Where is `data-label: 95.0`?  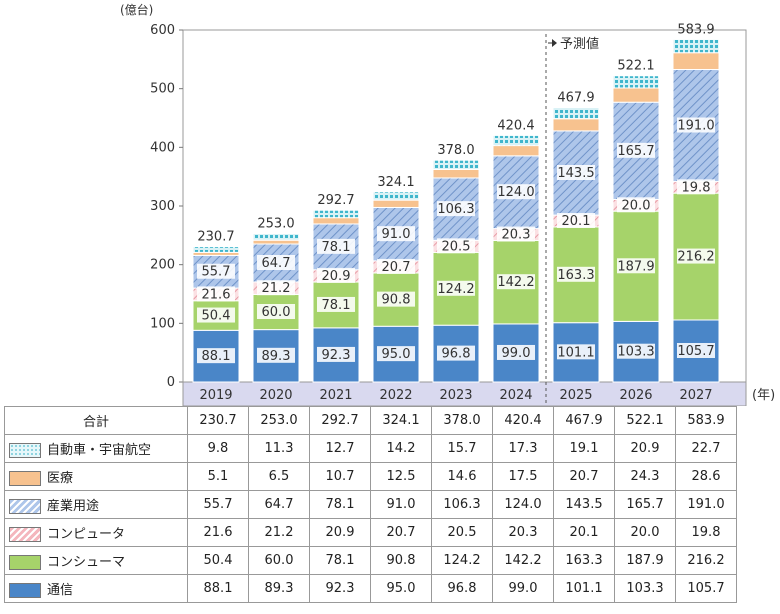 data-label: 95.0 is located at coordinates (396, 354).